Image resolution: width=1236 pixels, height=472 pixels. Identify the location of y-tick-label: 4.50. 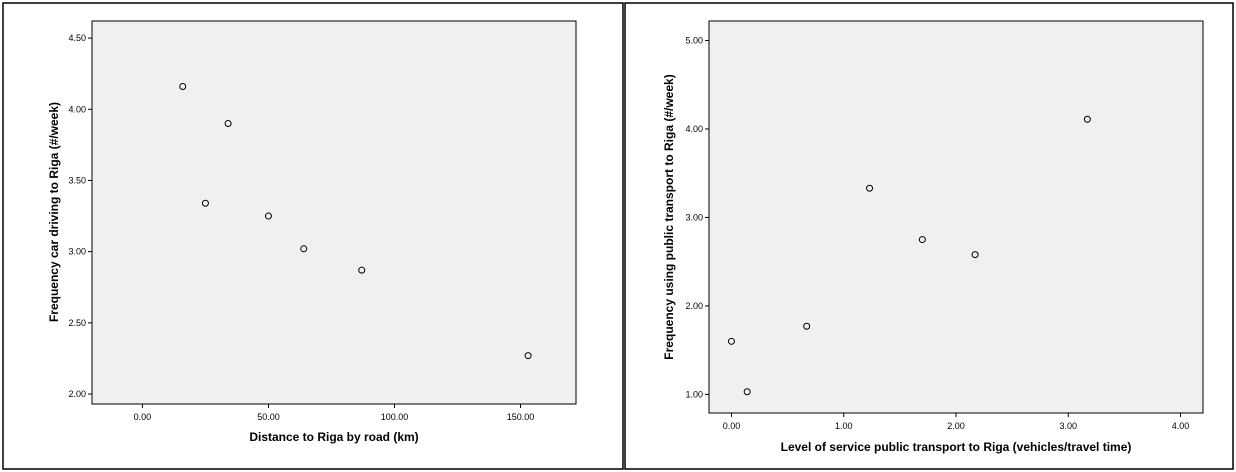
(77, 38).